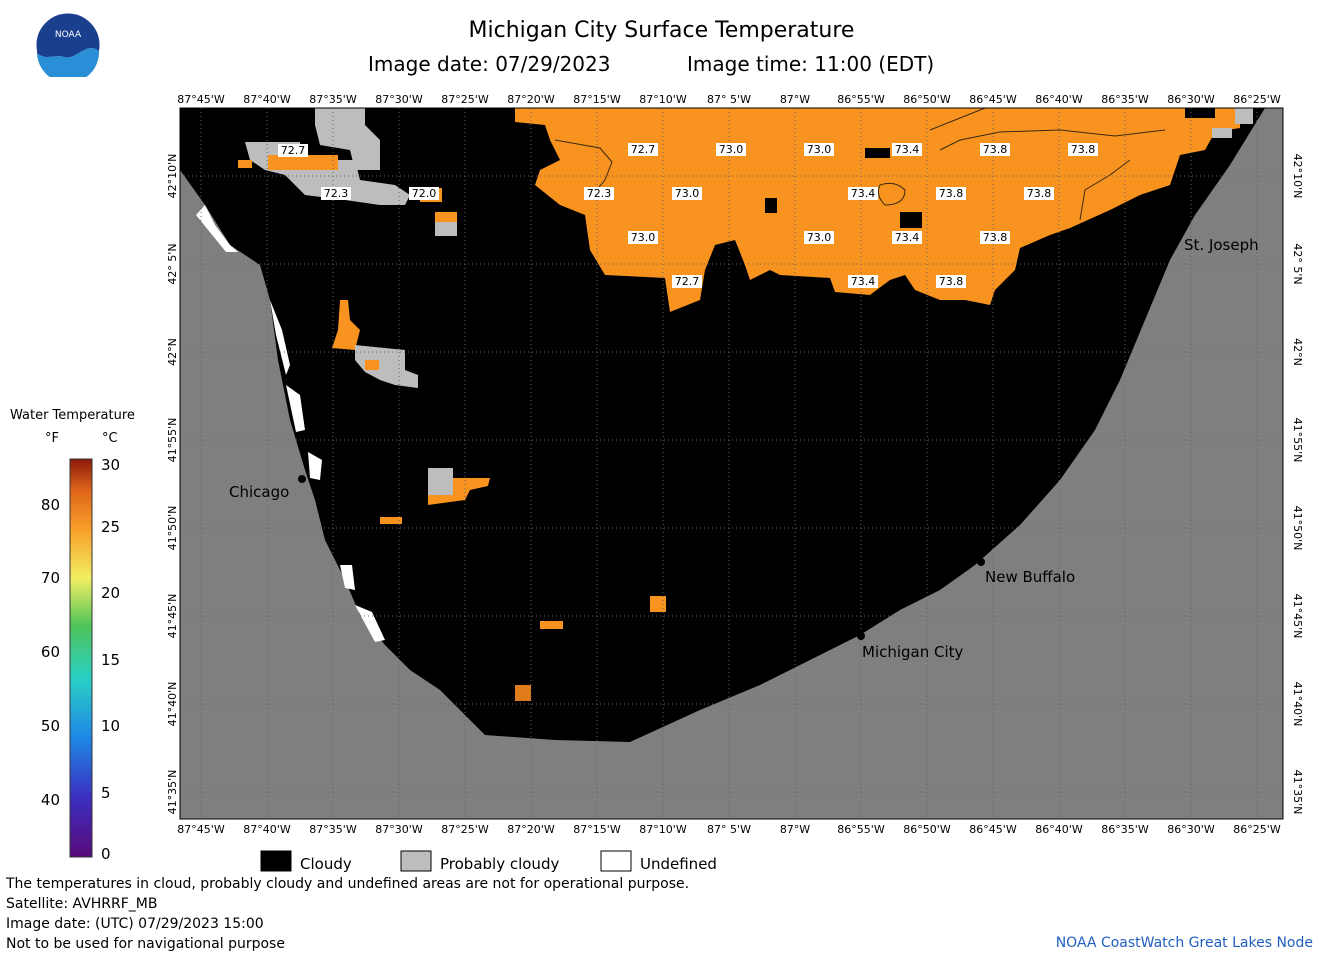 The image size is (1323, 960). What do you see at coordinates (489, 64) in the screenshot?
I see `image-date: Image date: 07/29/2023` at bounding box center [489, 64].